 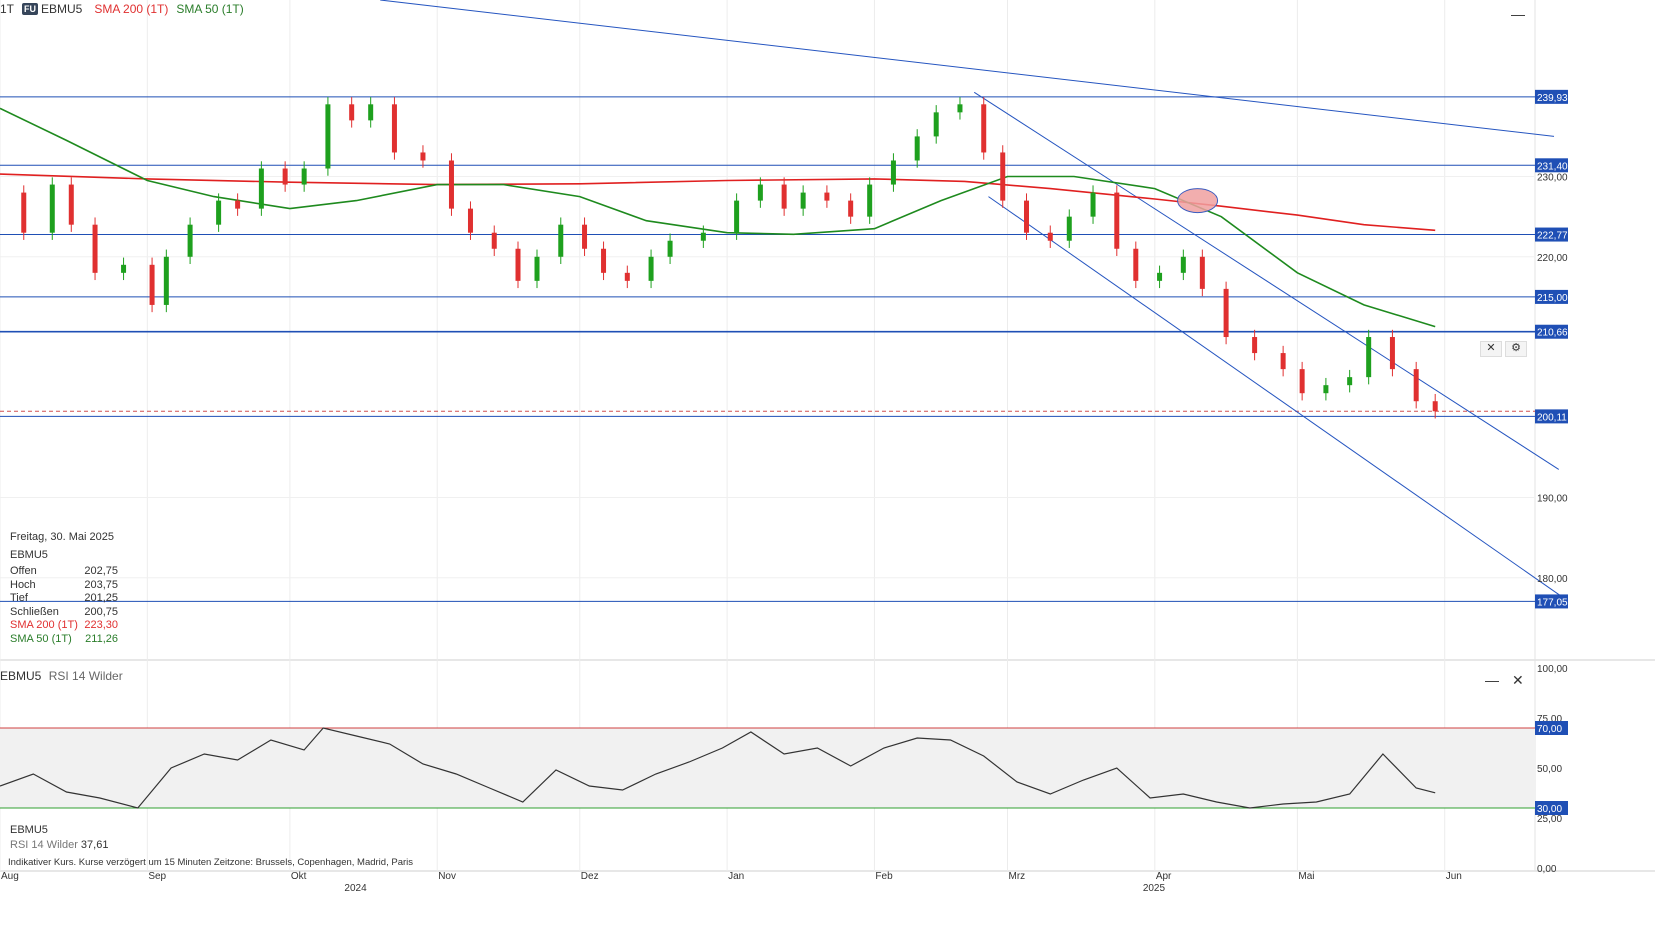 What do you see at coordinates (64, 625) in the screenshot?
I see `info-row-sma200: SMA 200 (1T) 223,30` at bounding box center [64, 625].